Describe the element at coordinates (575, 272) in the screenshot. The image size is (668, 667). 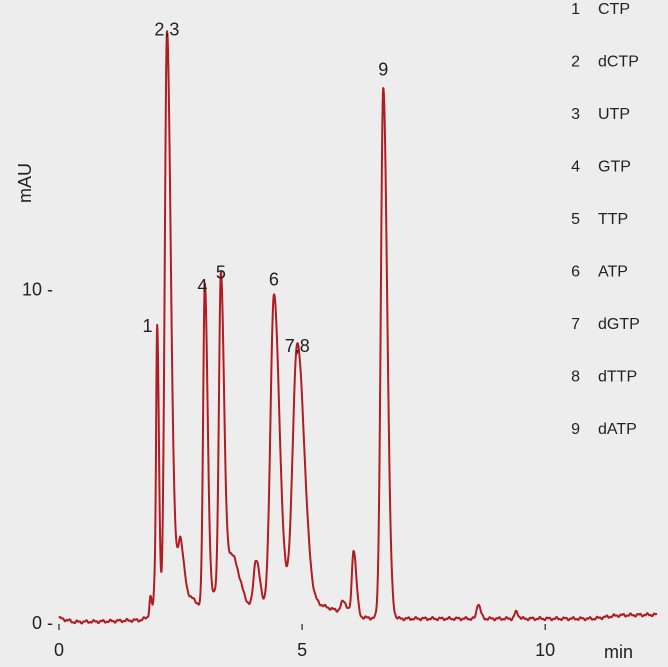
I see `legend-entry-number: 6` at that location.